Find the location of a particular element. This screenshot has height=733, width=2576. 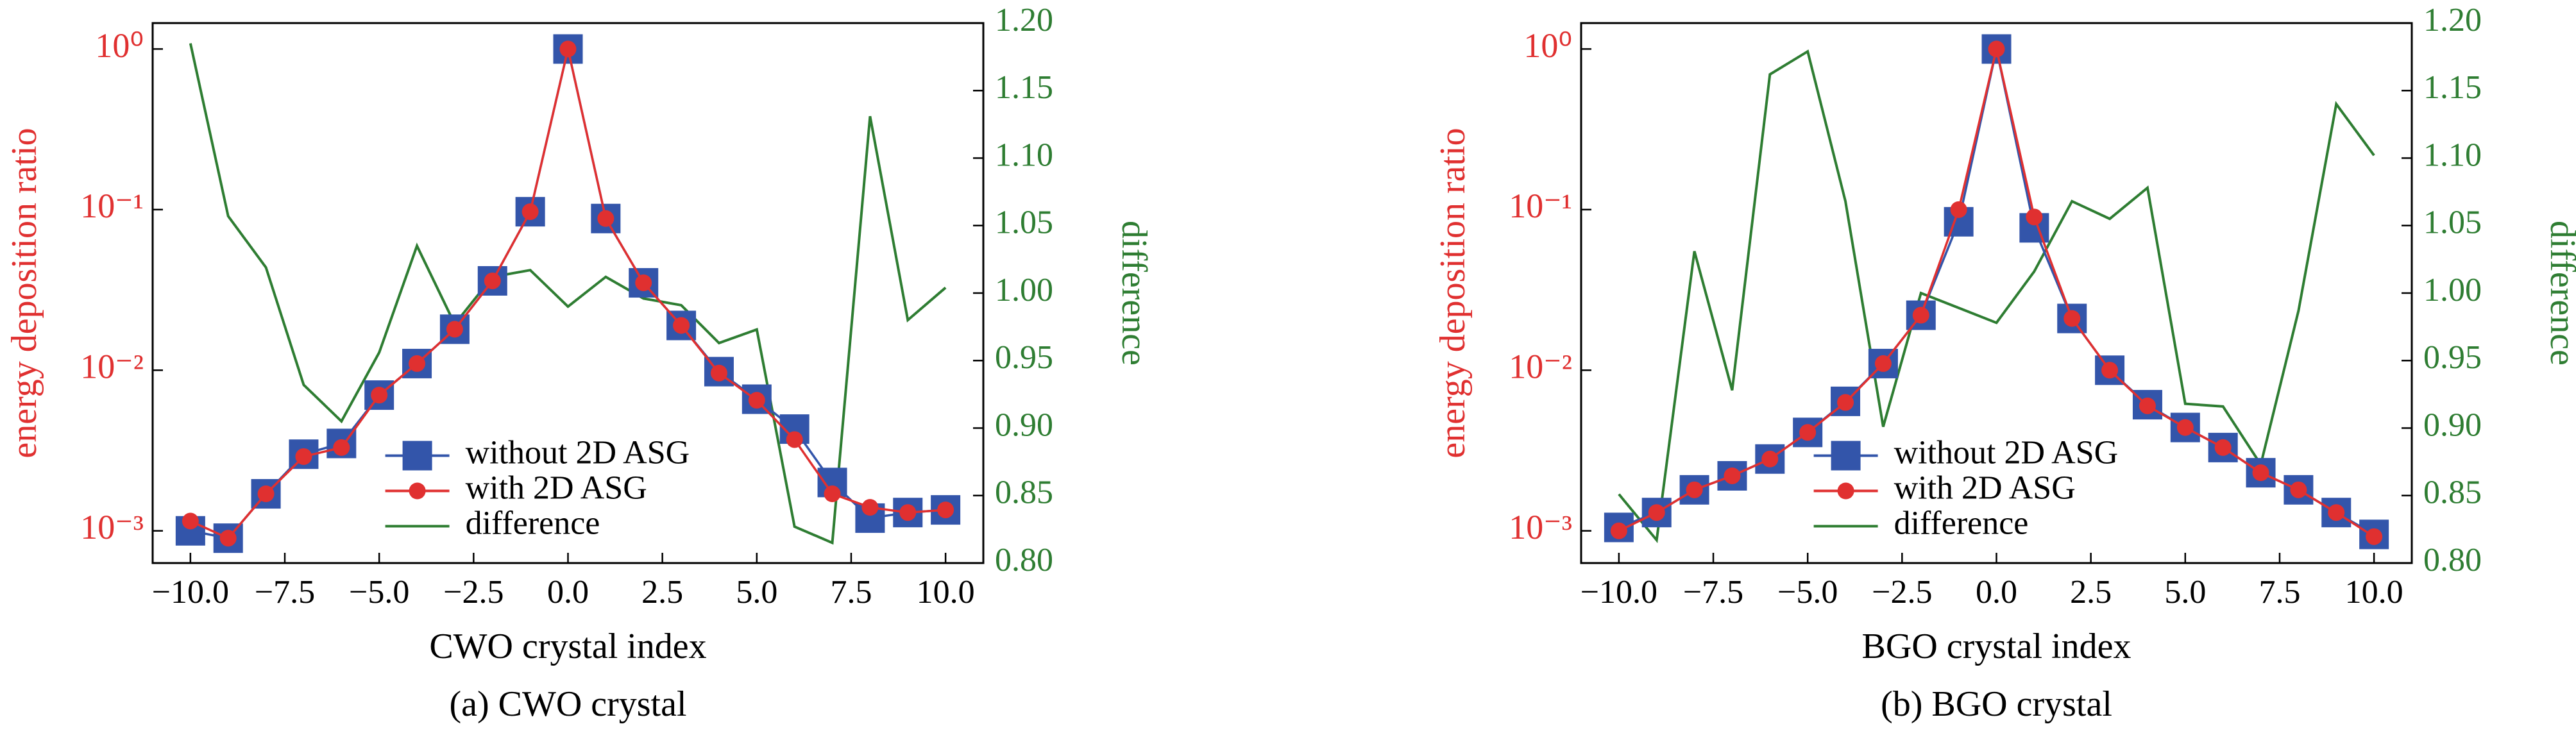

caption: (a) CWO crystal is located at coordinates (567, 704).